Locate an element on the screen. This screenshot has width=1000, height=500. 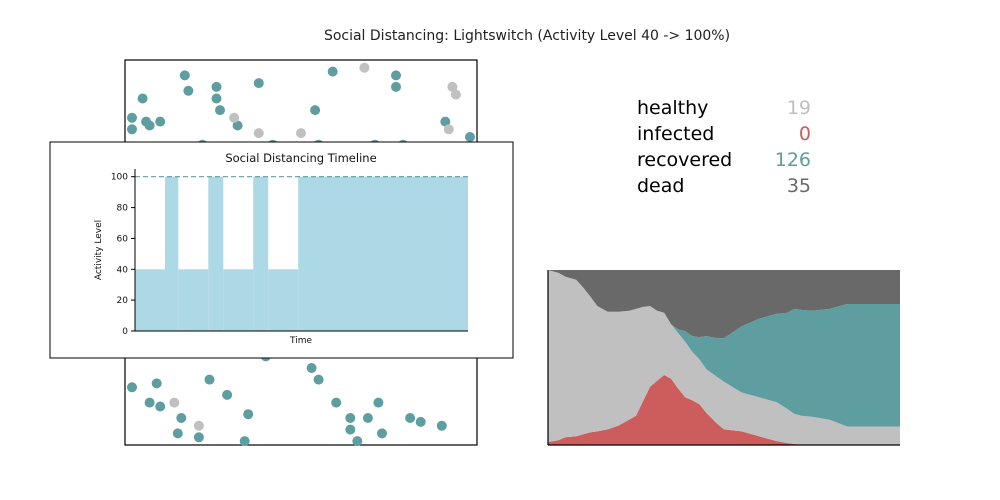
inset-xlabel: Time is located at coordinates (300, 341).